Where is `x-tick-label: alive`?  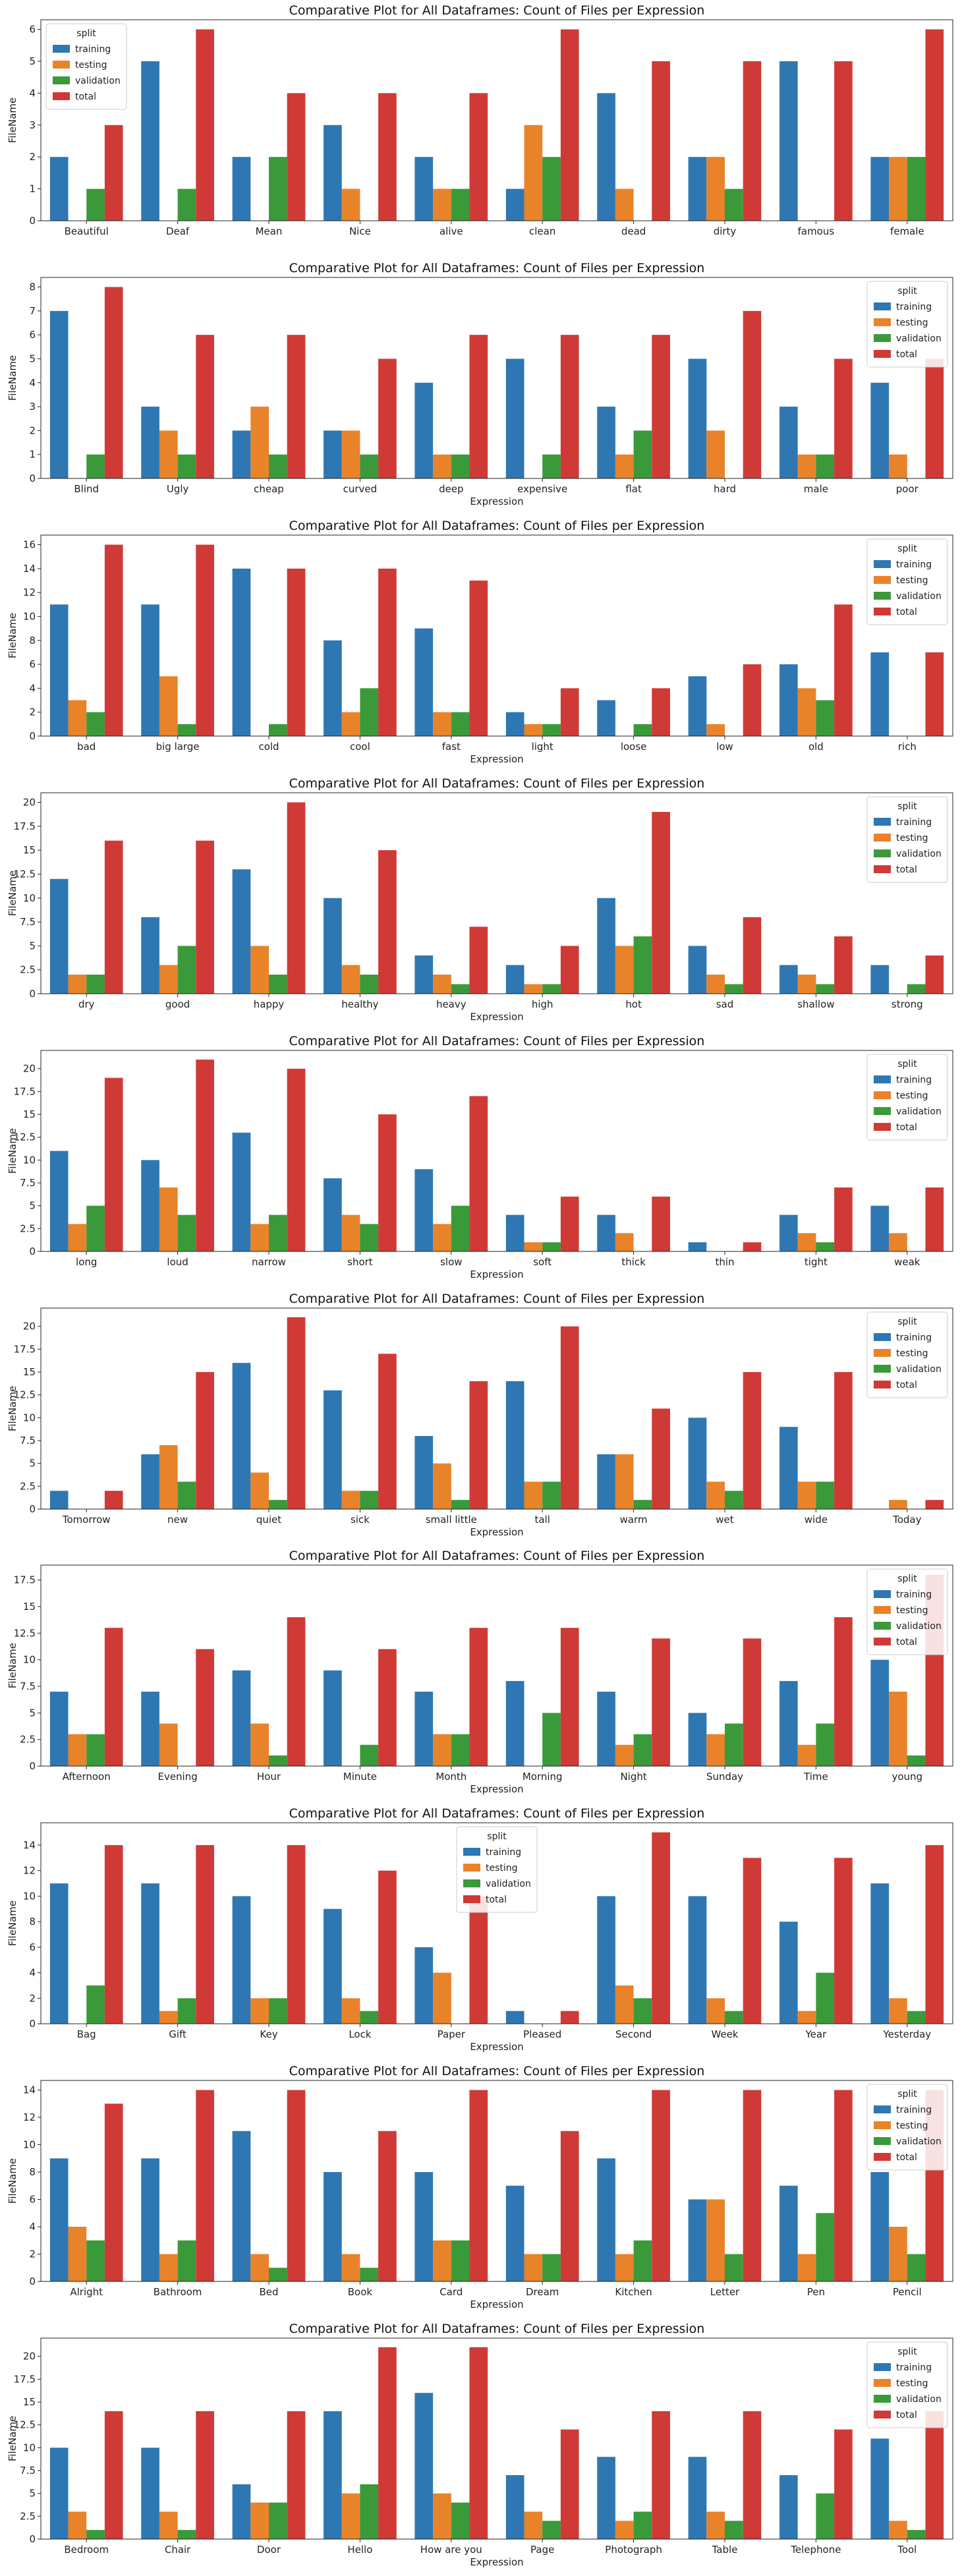
x-tick-label: alive is located at coordinates (451, 231).